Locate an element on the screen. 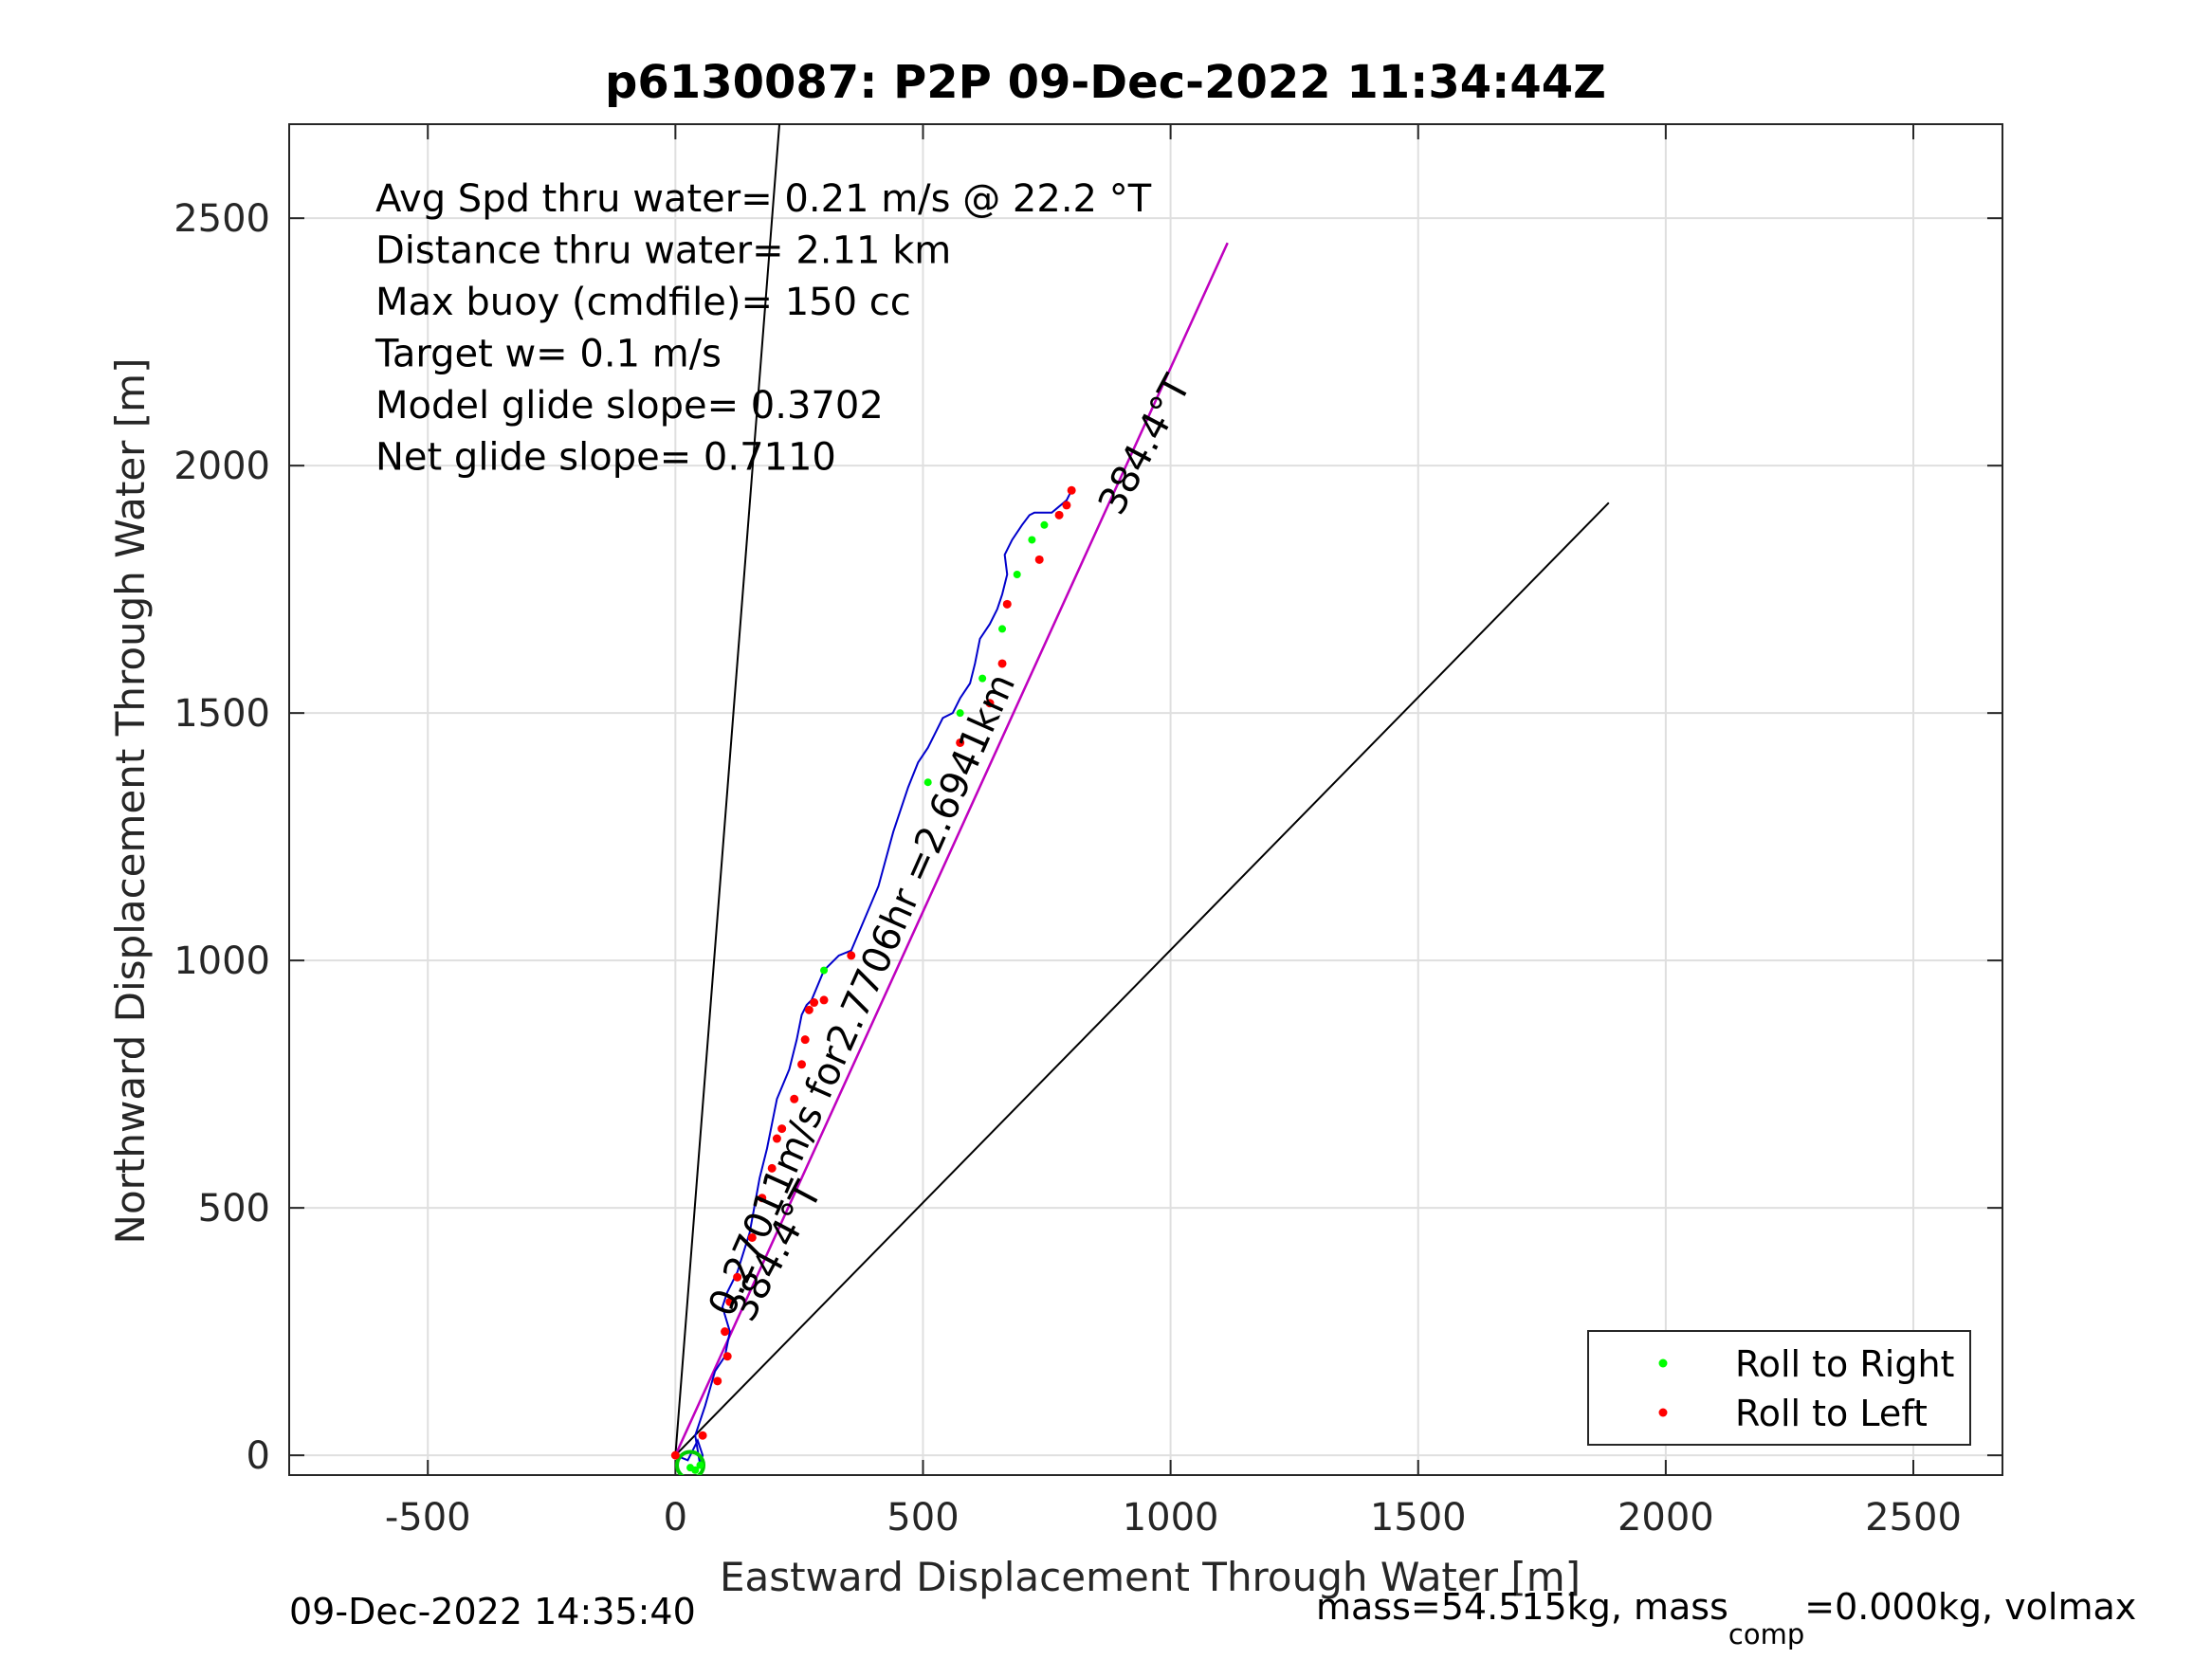 The height and width of the screenshot is (1659, 2212). info-line: Distance thru water= 2.11 km is located at coordinates (663, 251).